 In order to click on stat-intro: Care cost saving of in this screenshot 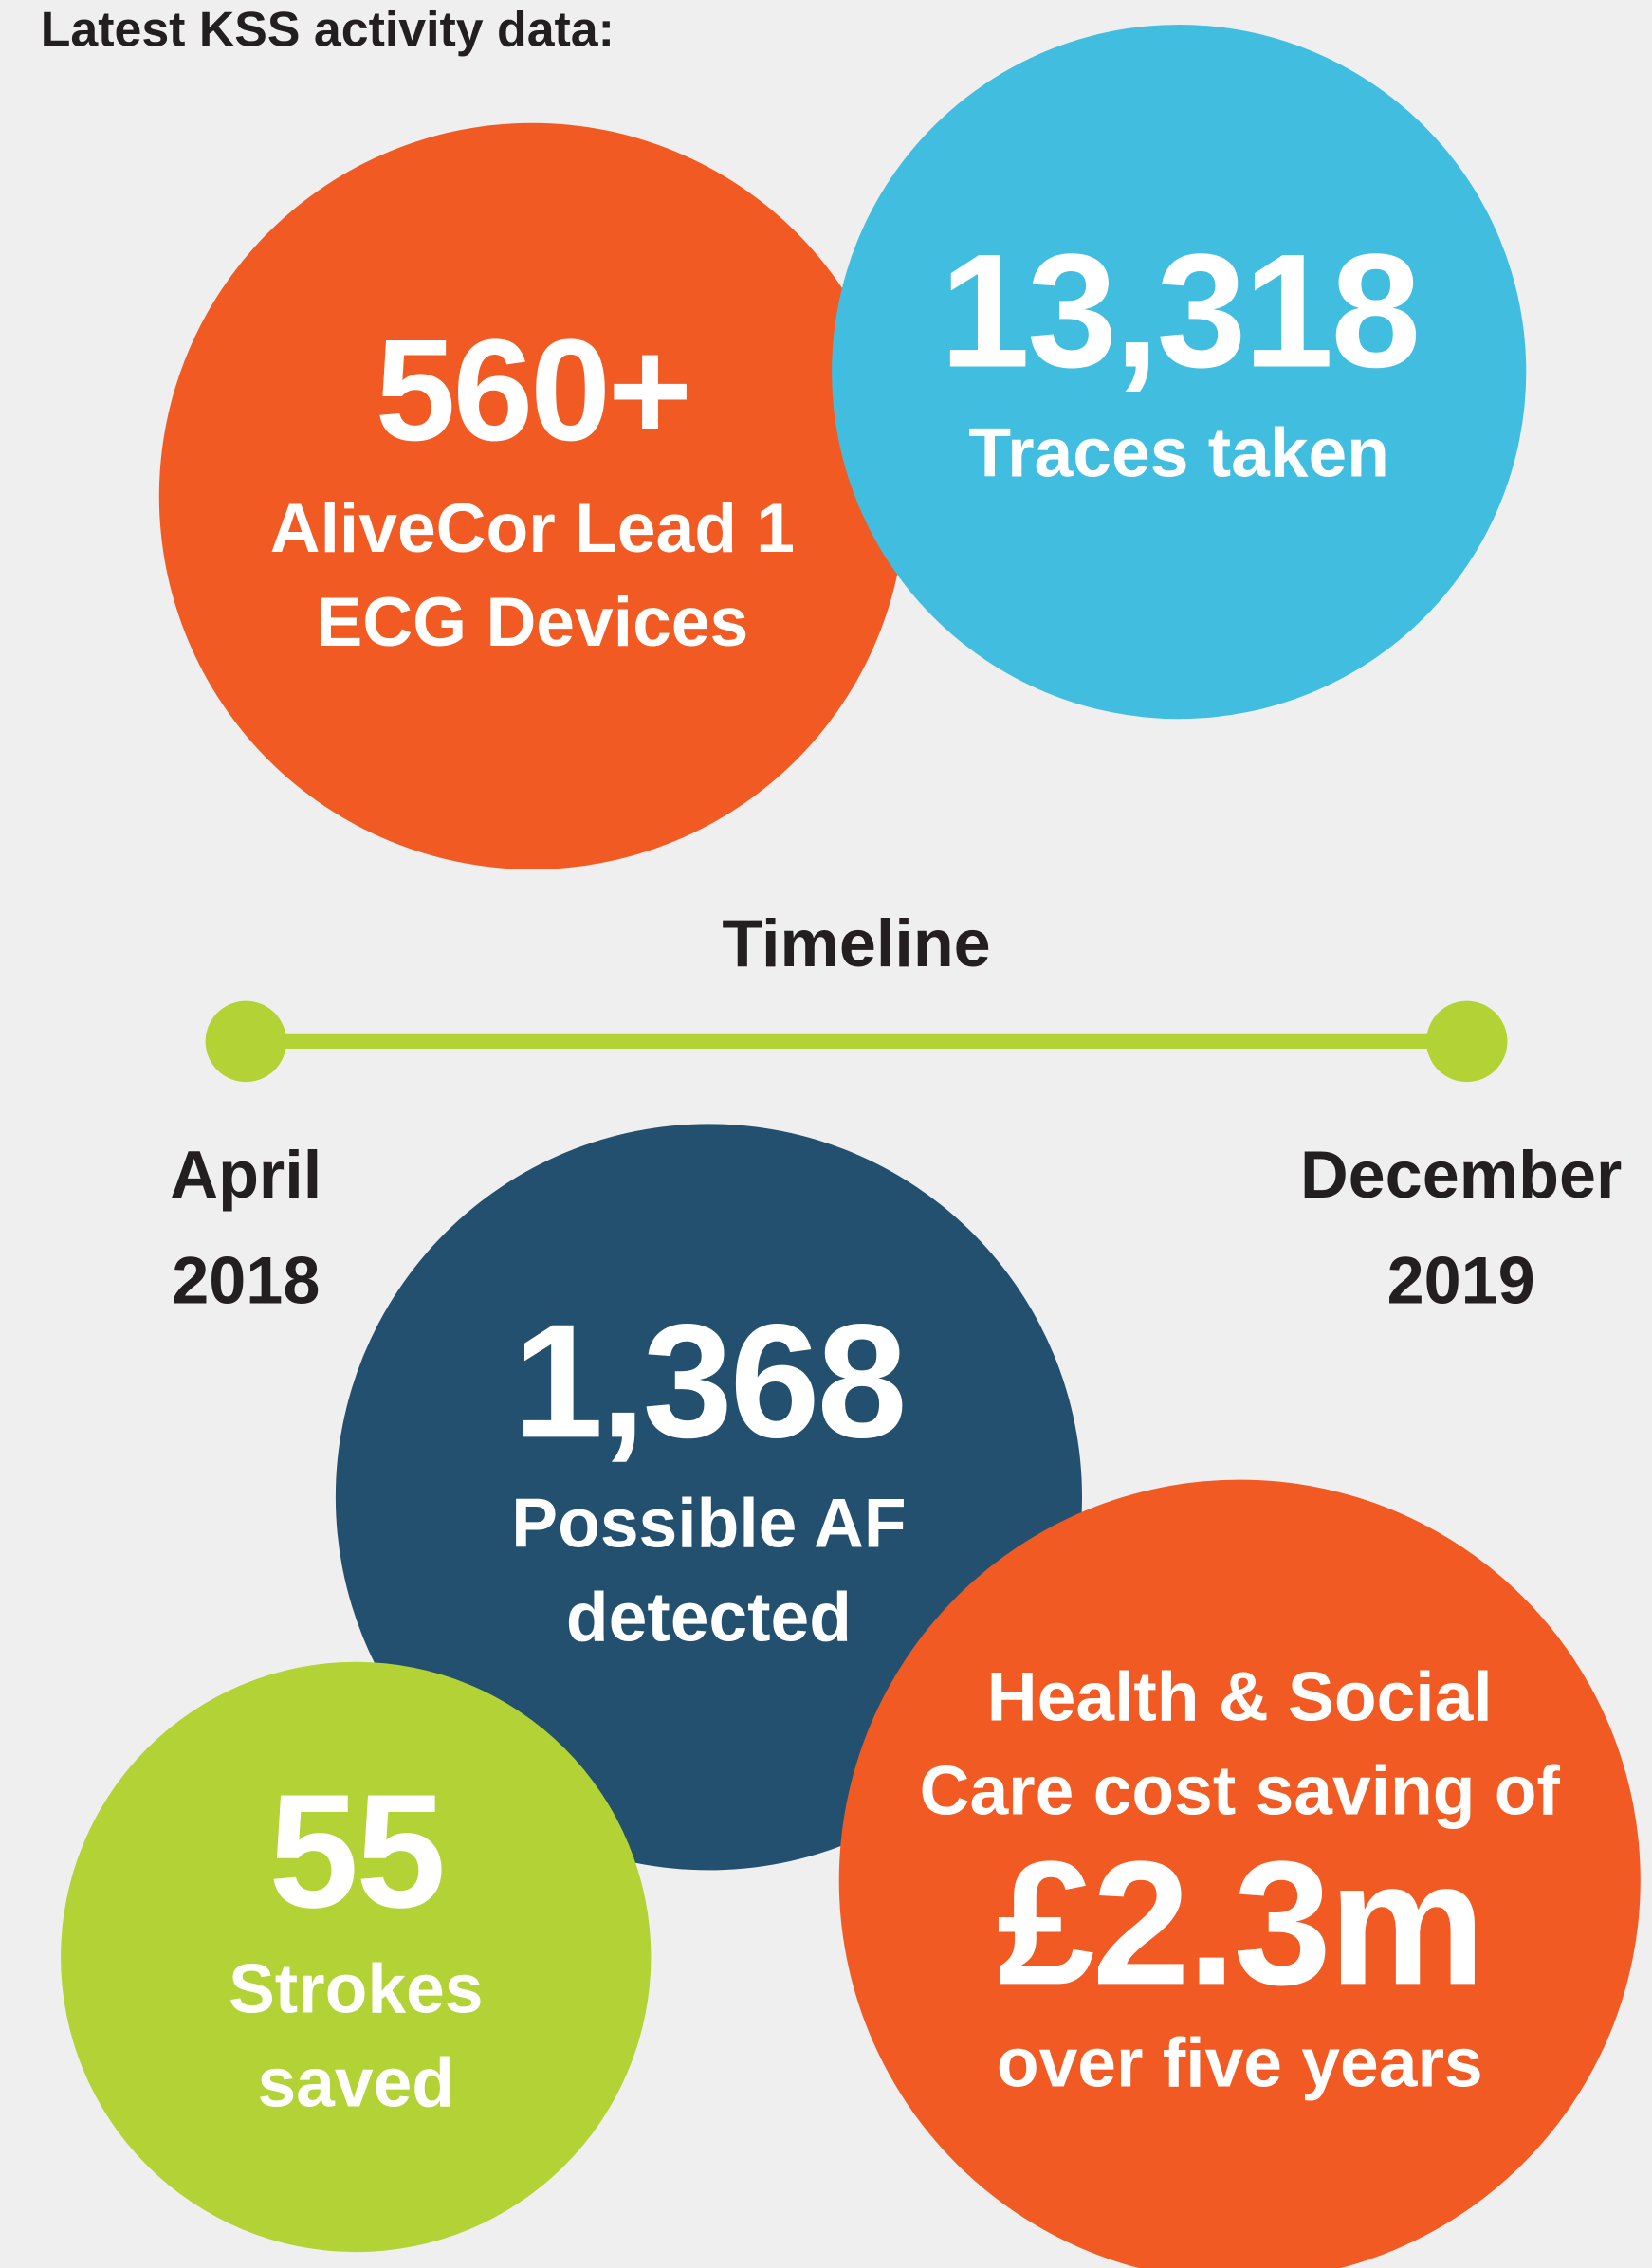, I will do `click(1240, 1791)`.